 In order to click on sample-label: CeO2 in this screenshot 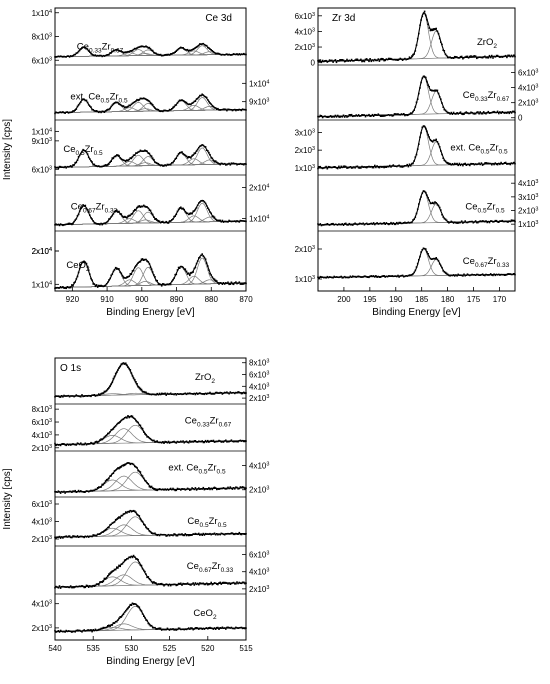, I will do `click(78, 266)`.